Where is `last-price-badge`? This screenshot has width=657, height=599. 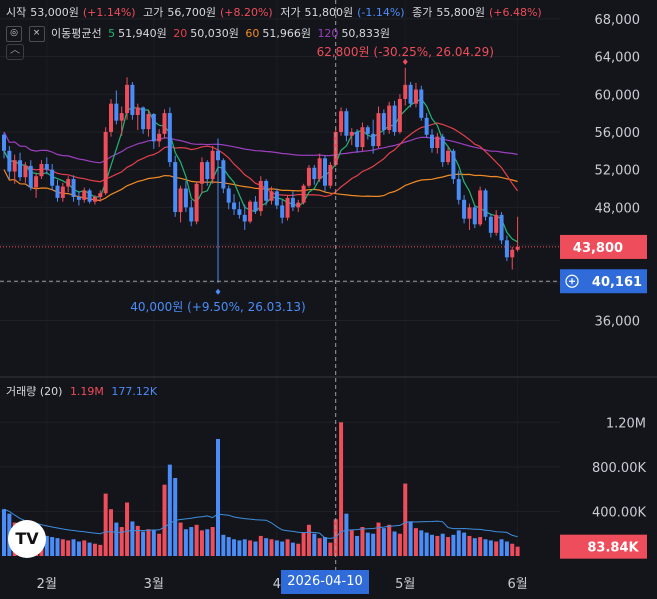 last-price-badge is located at coordinates (603, 246).